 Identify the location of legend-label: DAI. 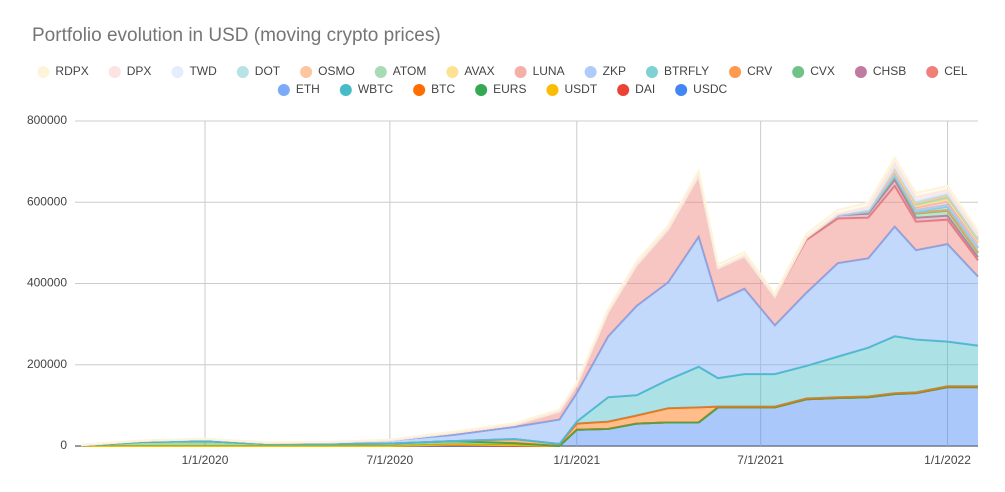
(645, 89).